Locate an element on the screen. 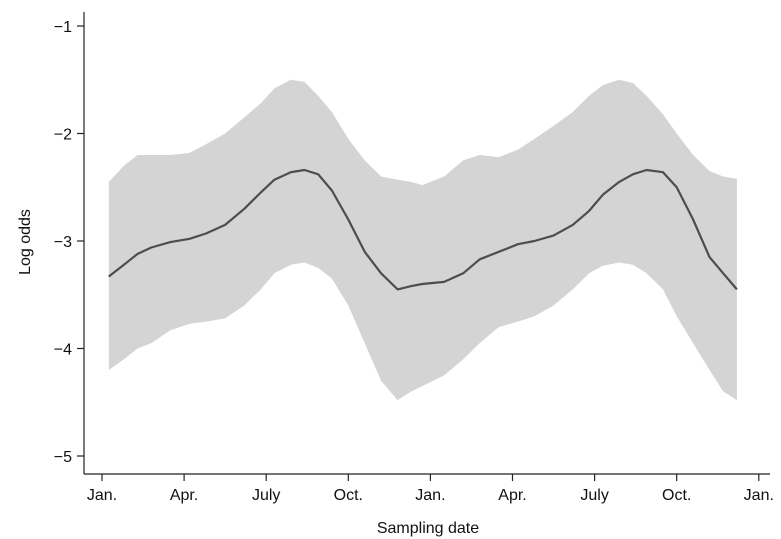  x-axis-label: Sampling date is located at coordinates (428, 528).